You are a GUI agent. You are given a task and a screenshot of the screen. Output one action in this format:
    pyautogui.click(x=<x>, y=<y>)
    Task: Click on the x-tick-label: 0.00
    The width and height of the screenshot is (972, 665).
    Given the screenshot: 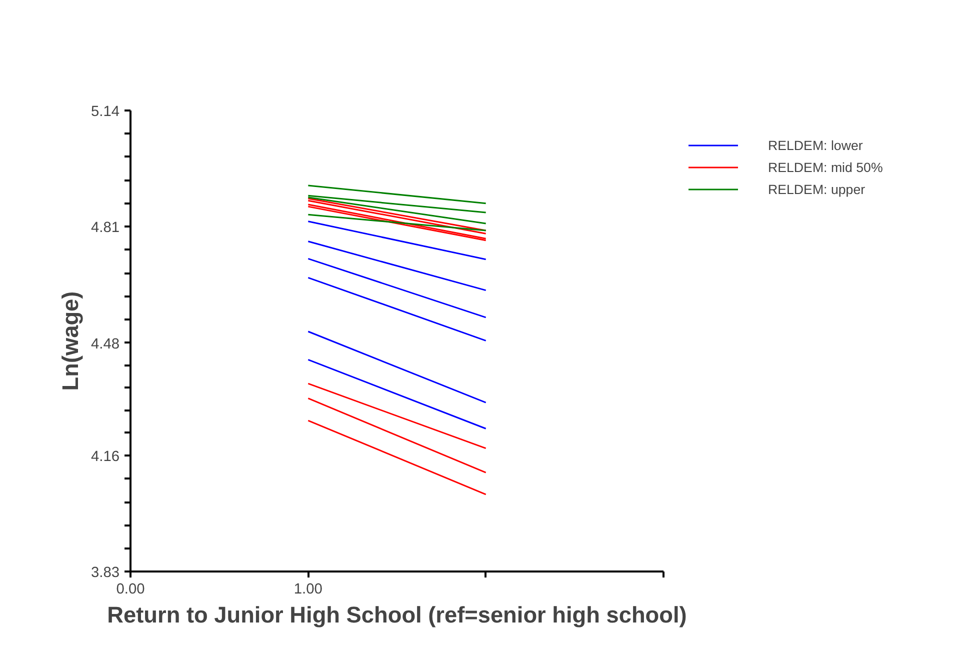 What is the action you would take?
    pyautogui.click(x=130, y=590)
    